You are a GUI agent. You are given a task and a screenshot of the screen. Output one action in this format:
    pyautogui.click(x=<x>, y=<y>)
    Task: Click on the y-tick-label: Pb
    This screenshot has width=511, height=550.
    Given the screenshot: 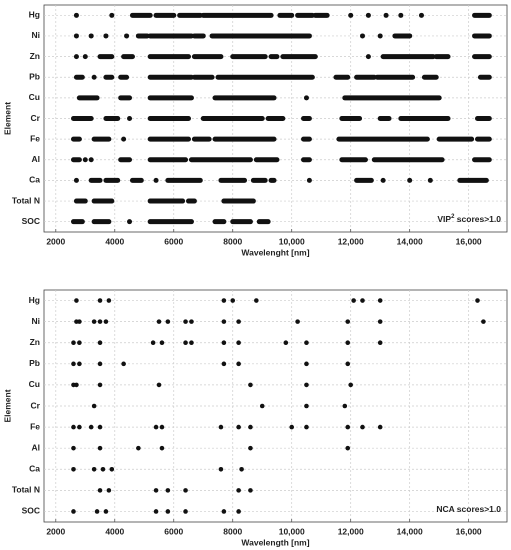 What is the action you would take?
    pyautogui.click(x=34, y=76)
    